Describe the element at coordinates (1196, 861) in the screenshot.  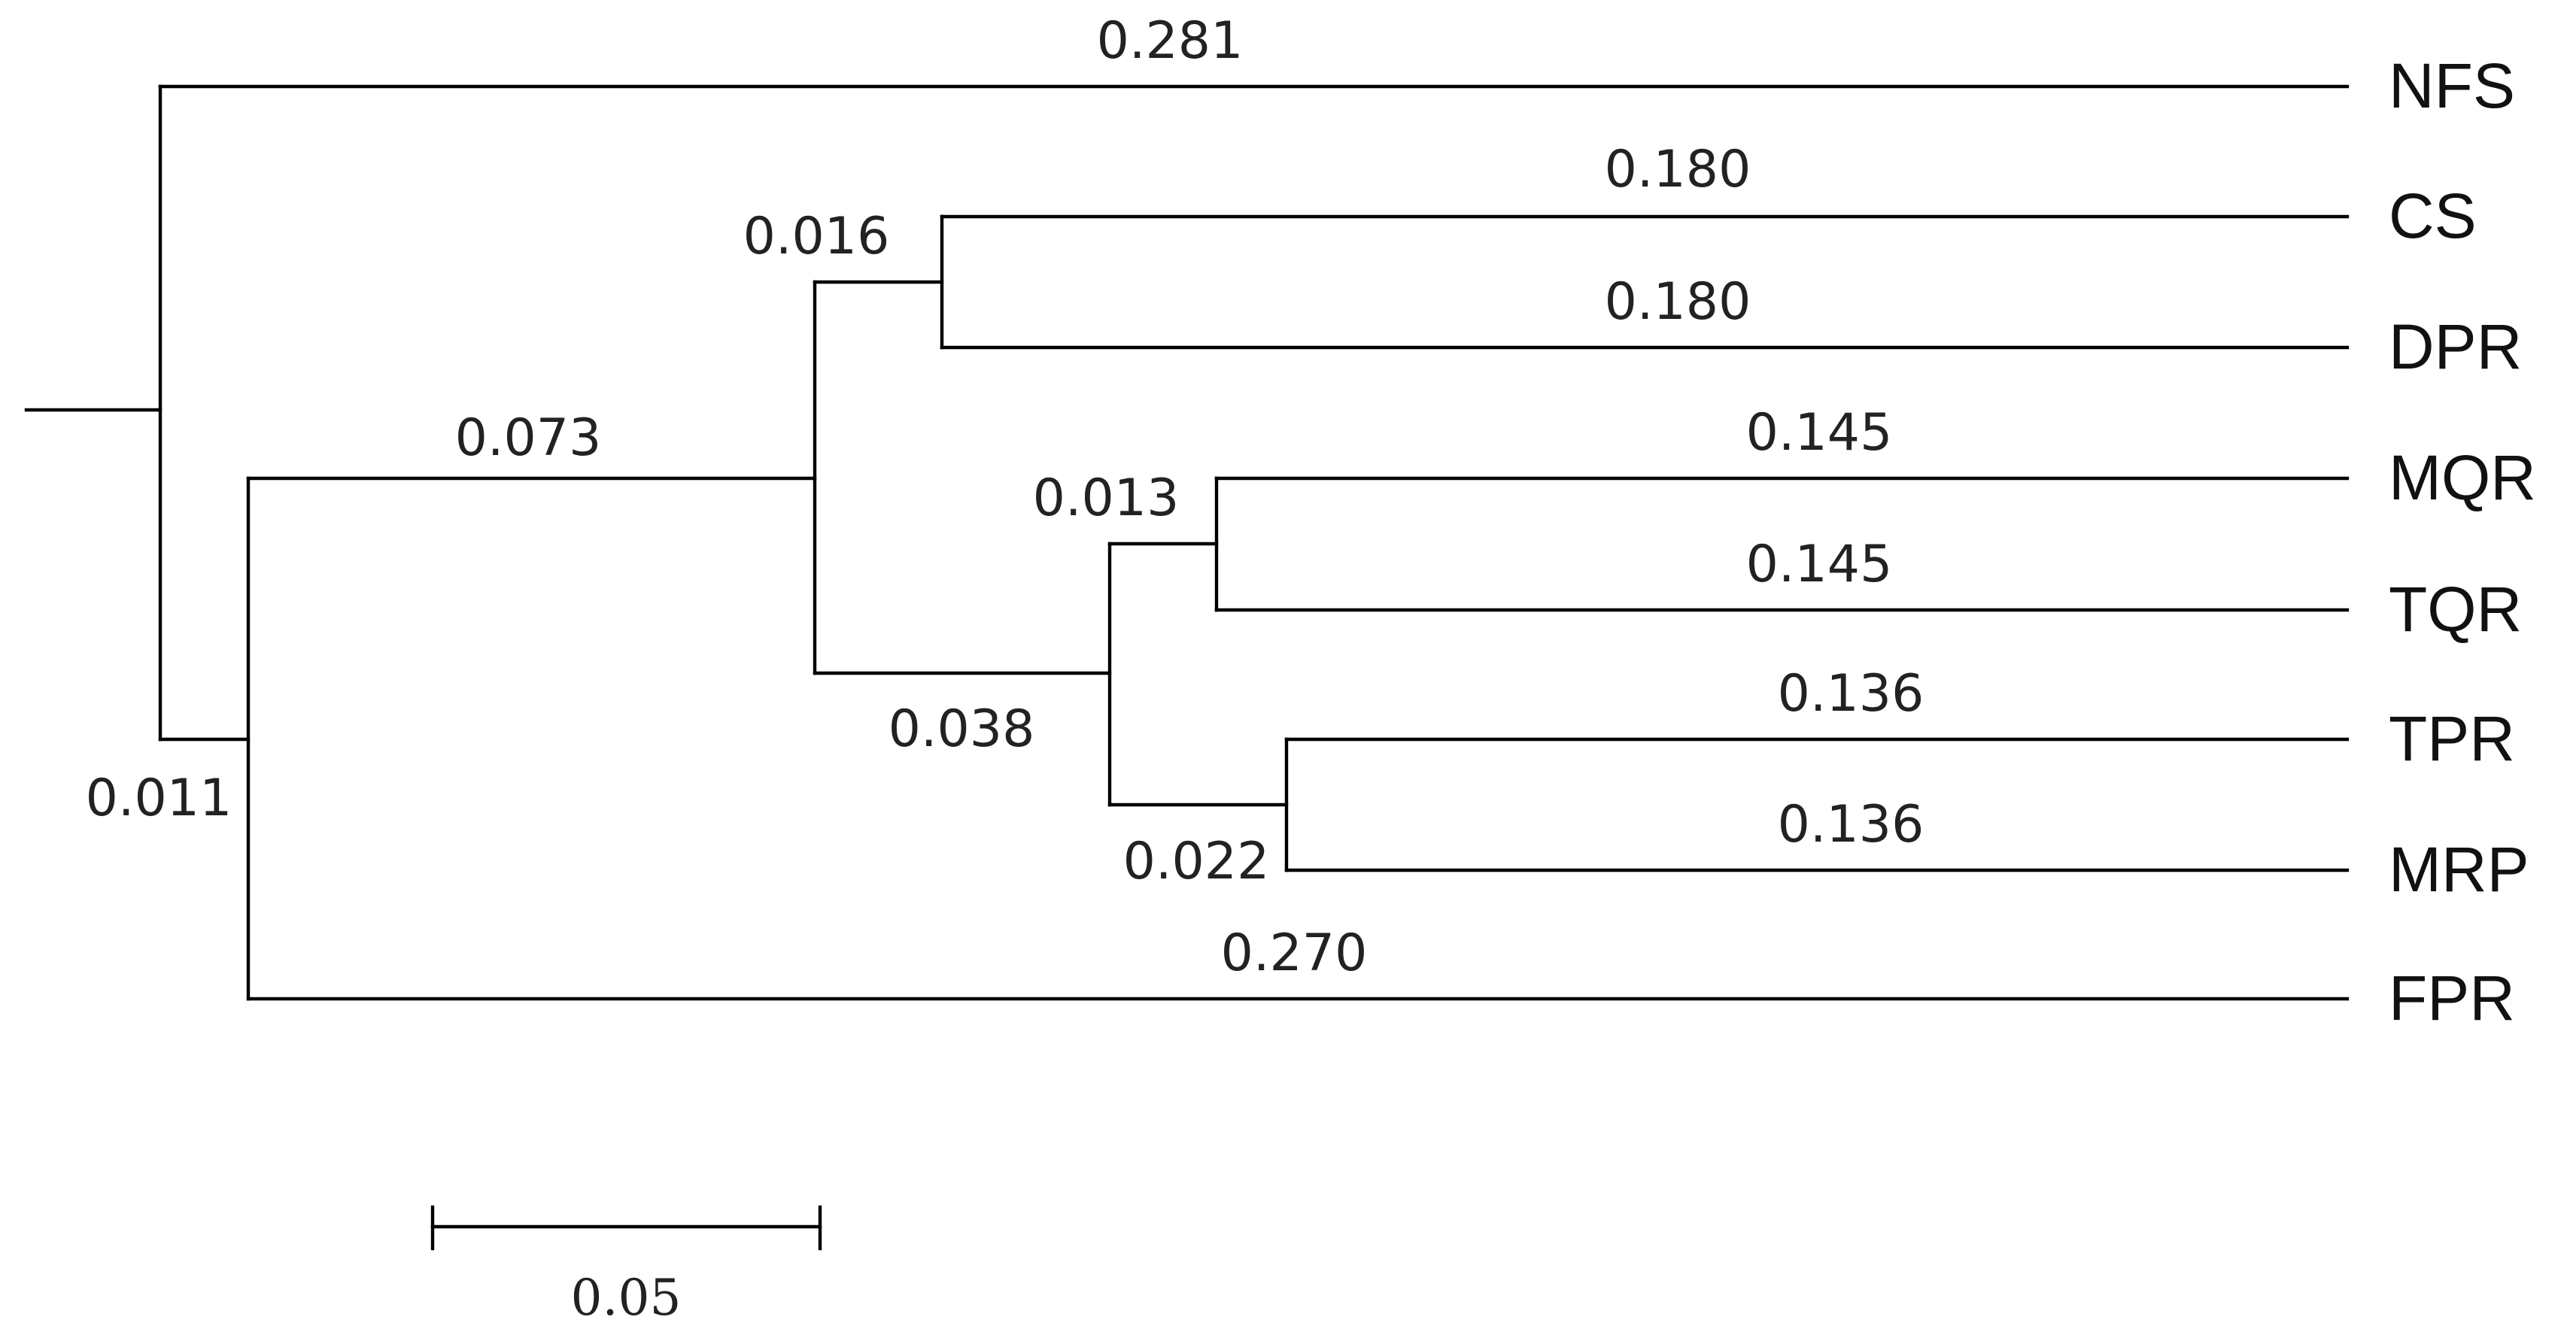
I see `branch-length-tpr-mrp-clade: 0.022` at that location.